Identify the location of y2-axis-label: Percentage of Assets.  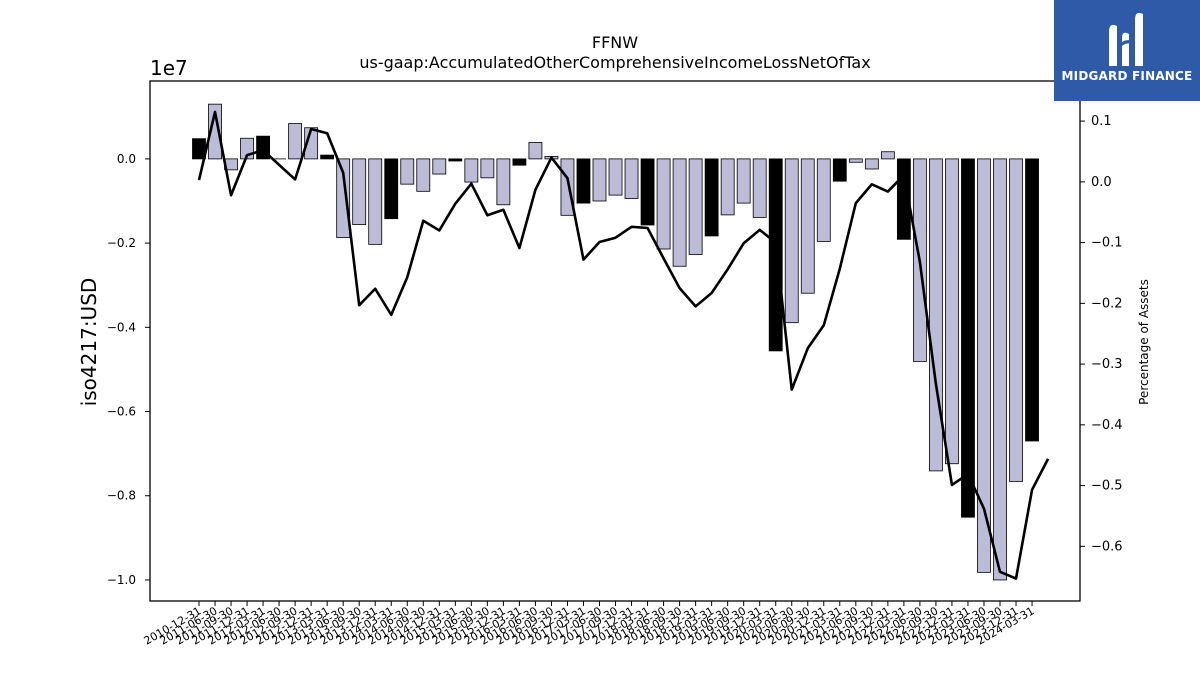
(1144, 342).